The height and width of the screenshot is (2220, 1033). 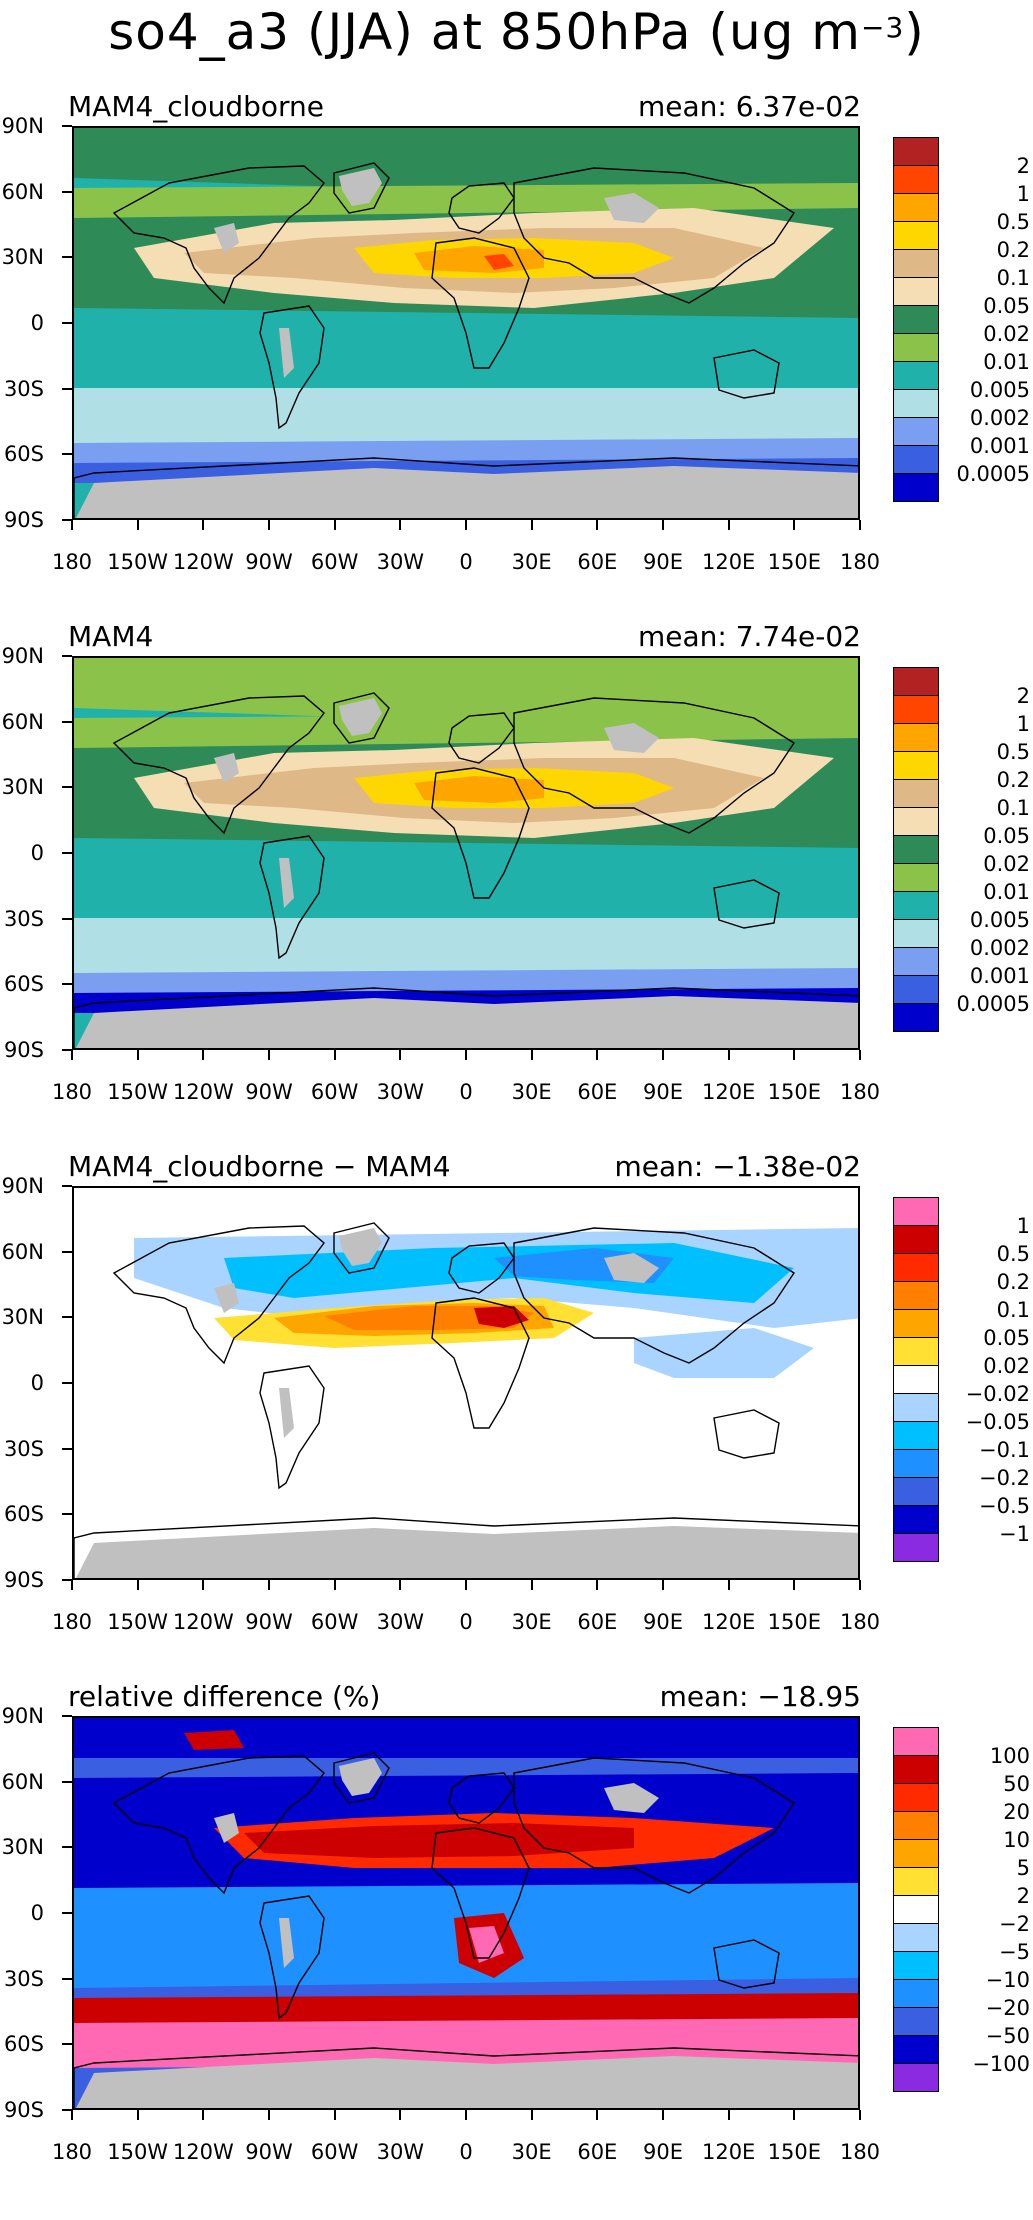 I want to click on lon-label: 120E, so click(x=728, y=562).